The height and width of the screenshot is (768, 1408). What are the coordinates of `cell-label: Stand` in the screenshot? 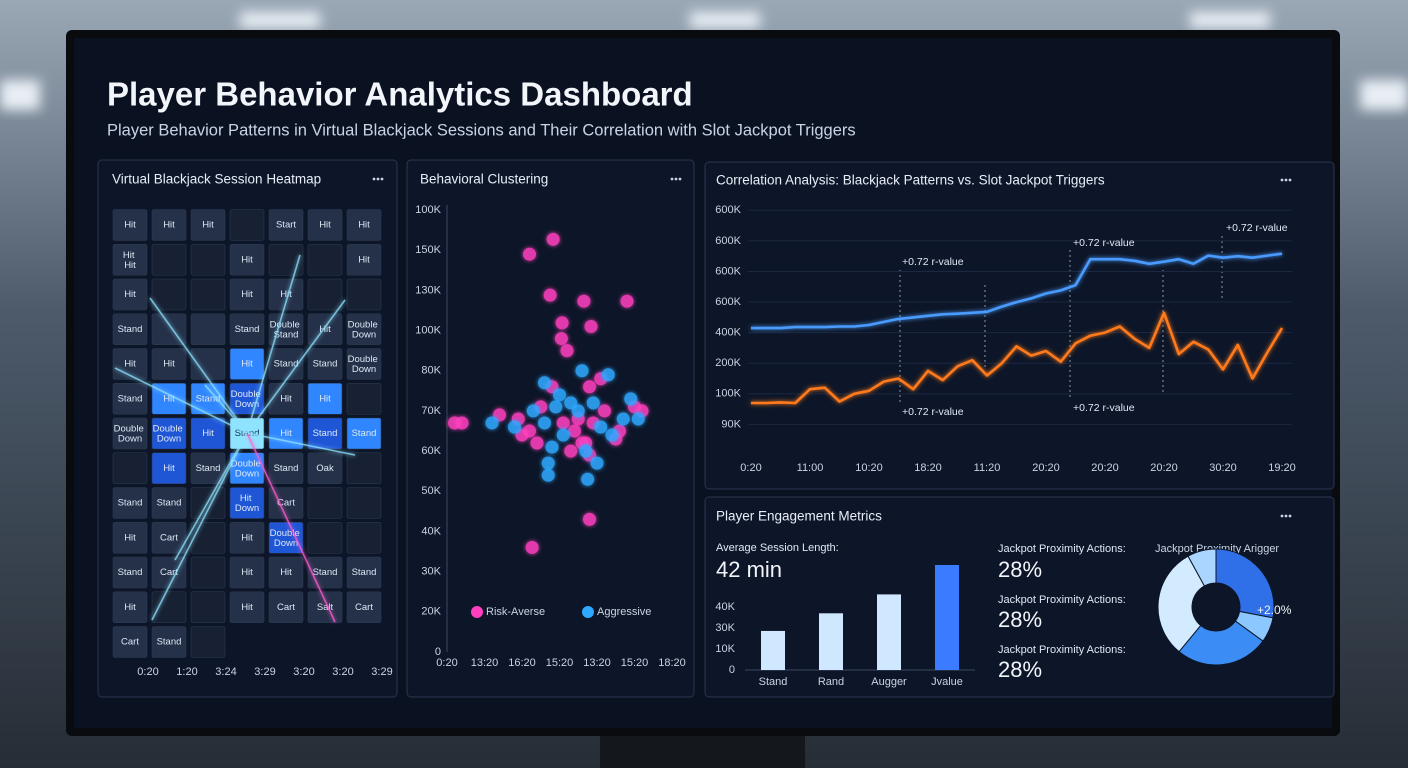 It's located at (286, 364).